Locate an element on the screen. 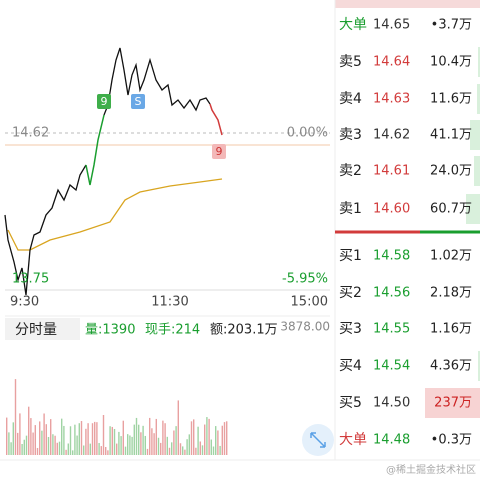  row-price: 14.50 is located at coordinates (391, 403).